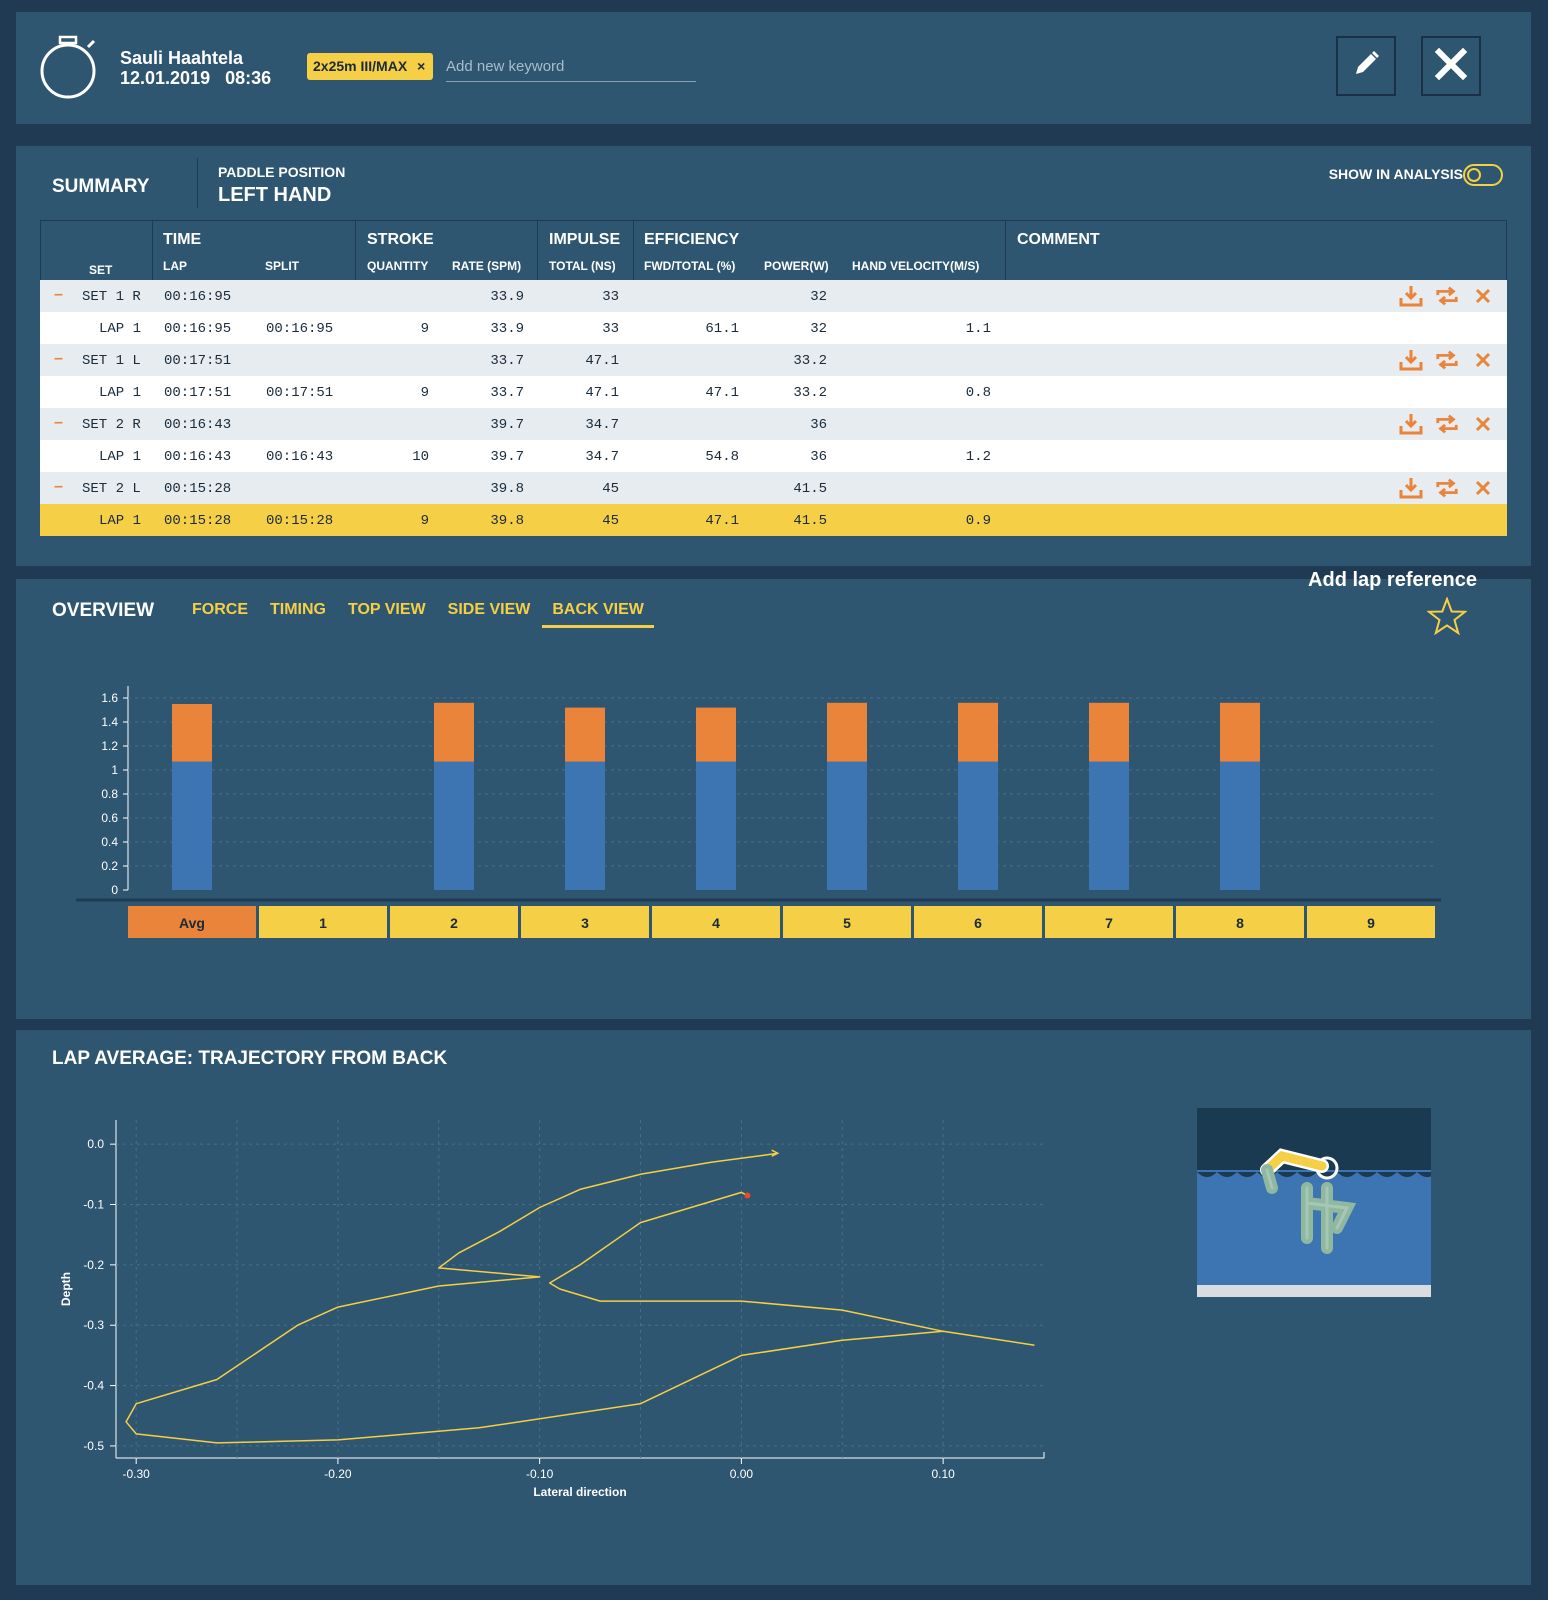  What do you see at coordinates (847, 922) in the screenshot?
I see `lap-button-5: 5` at bounding box center [847, 922].